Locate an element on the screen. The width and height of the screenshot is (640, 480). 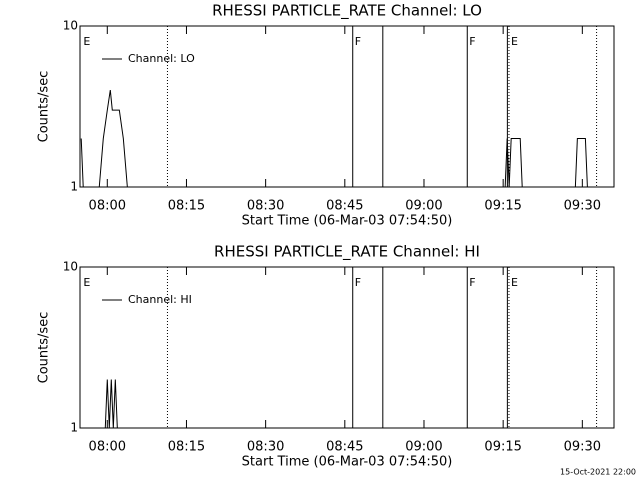
chart-title: RHESSI PARTICLE_RATE Channel: HI is located at coordinates (347, 252).